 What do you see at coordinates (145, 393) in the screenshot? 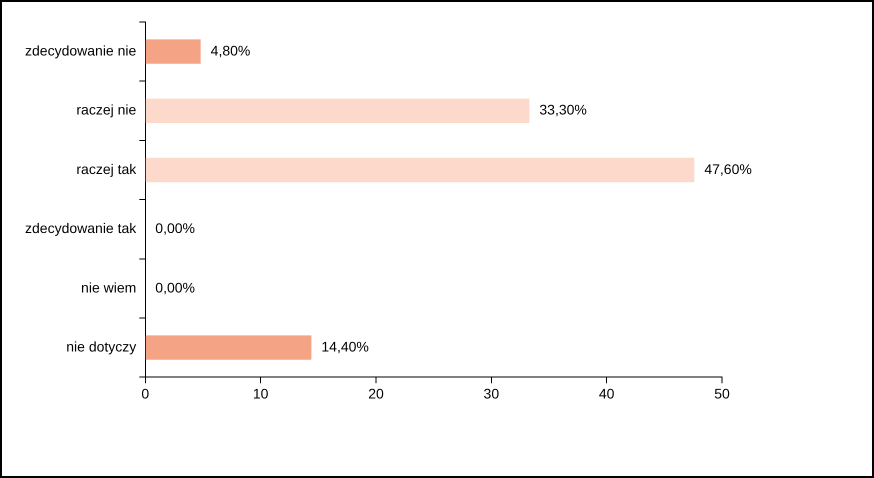
I see `x-tick-label: 0` at bounding box center [145, 393].